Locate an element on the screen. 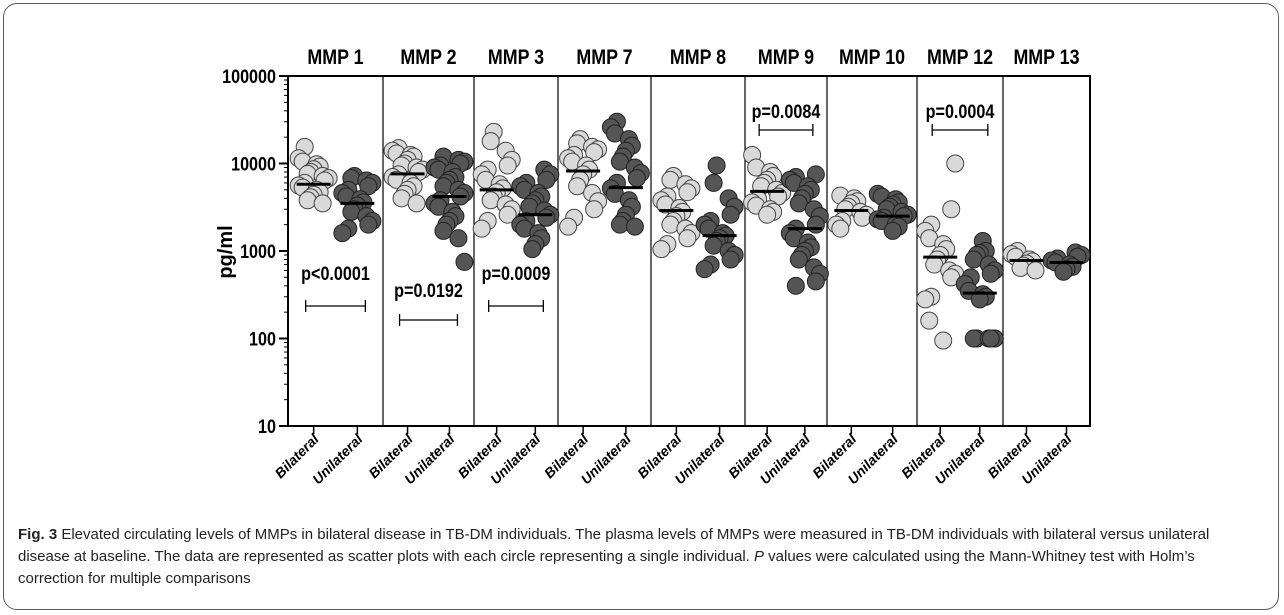 The width and height of the screenshot is (1284, 615). panel-title: MMP 9 is located at coordinates (786, 58).